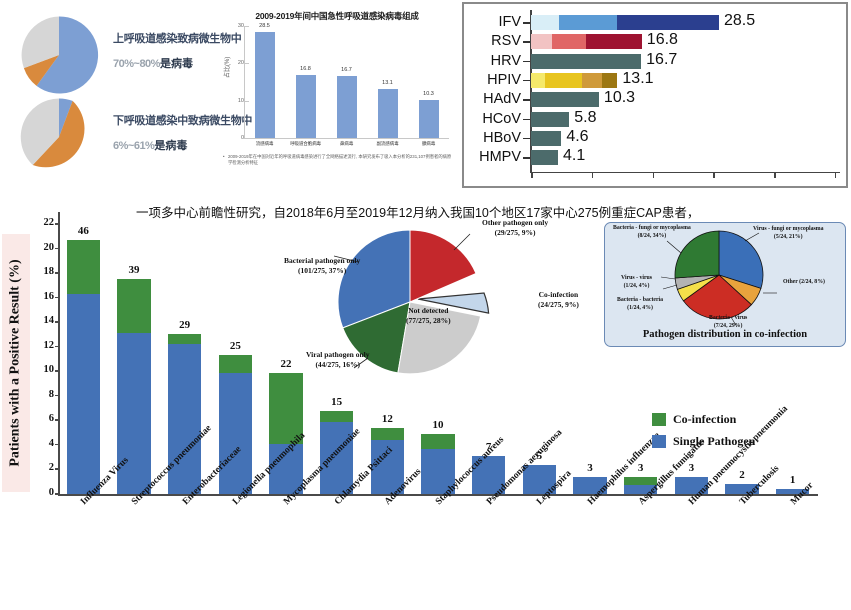 This screenshot has height=610, width=851. Describe the element at coordinates (438, 424) in the screenshot. I see `bar-count-label: 10` at that location.